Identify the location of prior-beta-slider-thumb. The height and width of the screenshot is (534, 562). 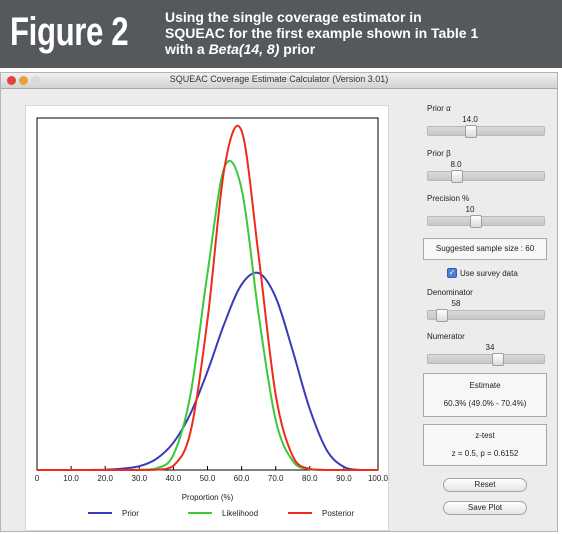
(457, 176).